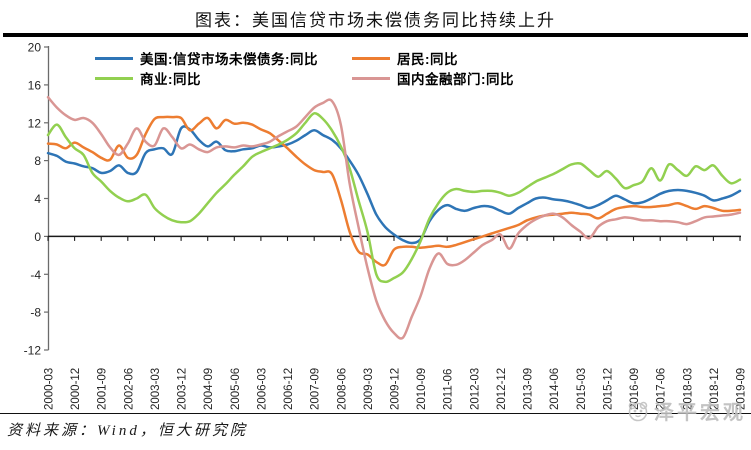 This screenshot has height=450, width=751. What do you see at coordinates (236, 389) in the screenshot?
I see `x-tick-label: 2005-06` at bounding box center [236, 389].